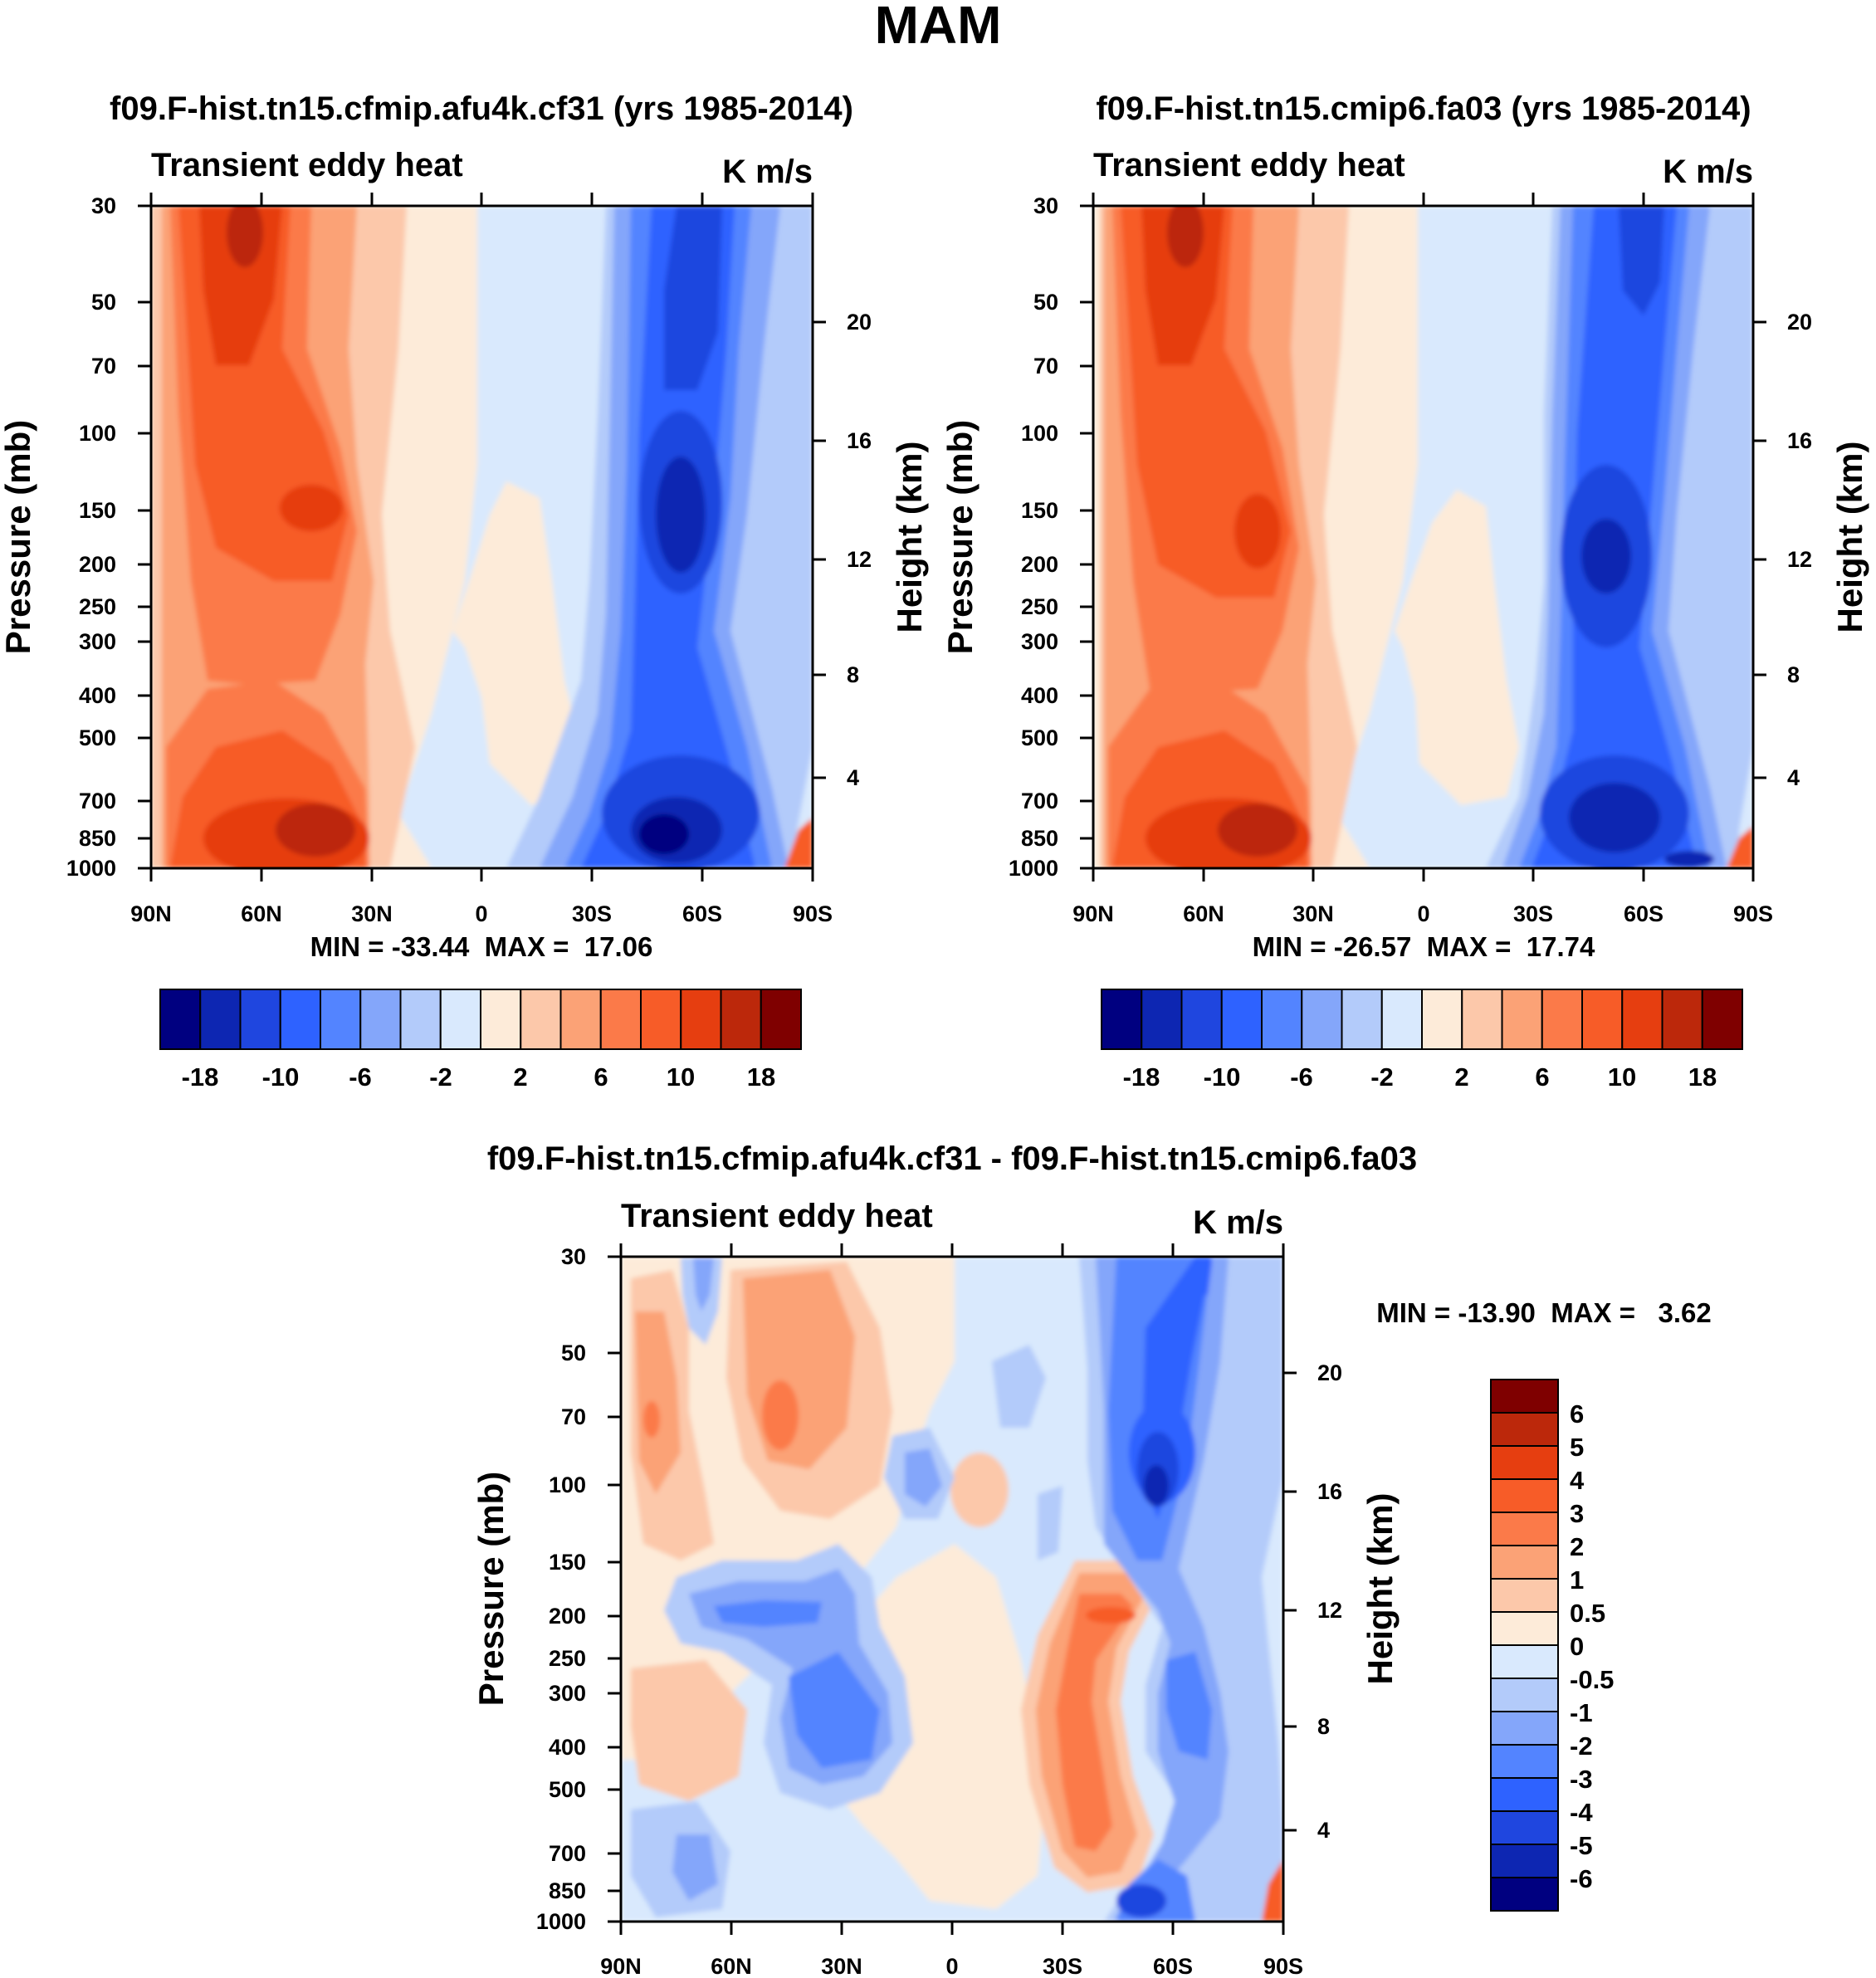 The height and width of the screenshot is (1978, 1876). I want to click on p3-x-tick: 30N, so click(842, 1966).